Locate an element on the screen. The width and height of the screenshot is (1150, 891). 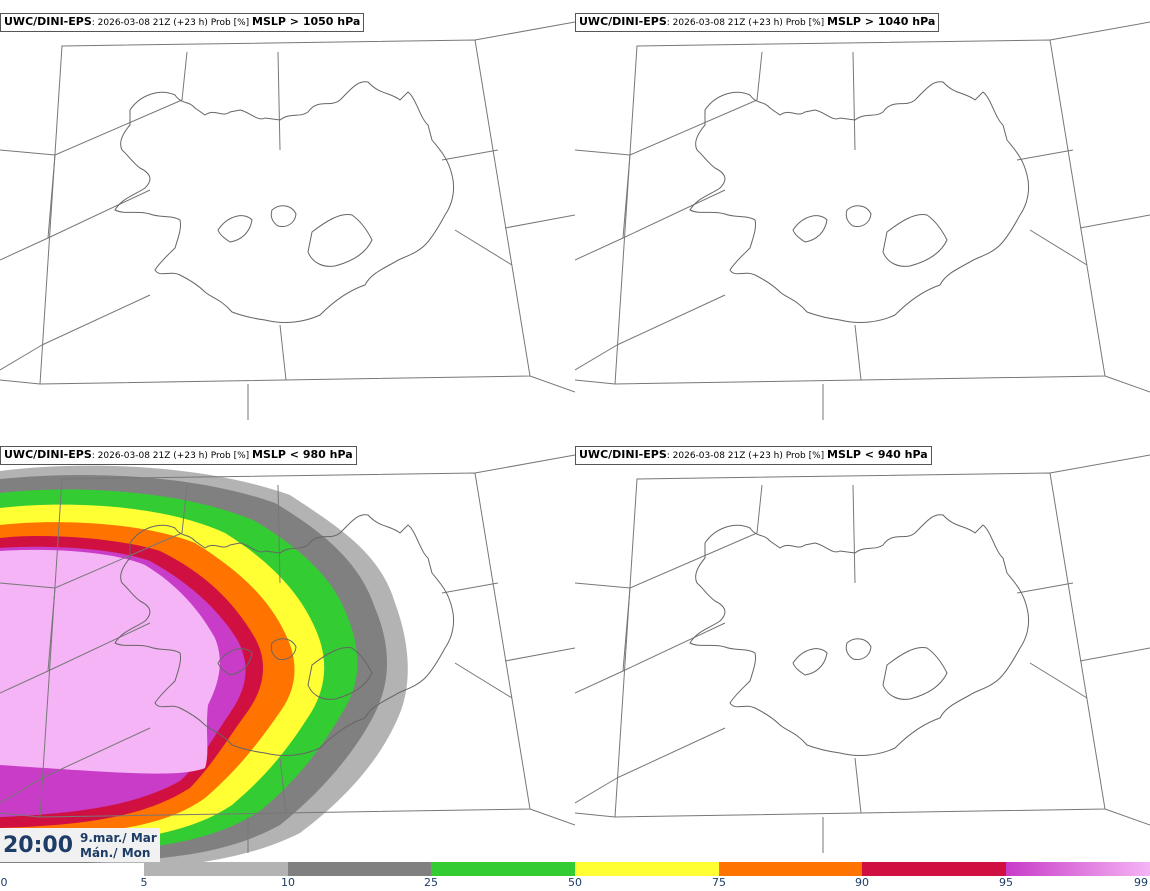
colorbar-tick: 95 is located at coordinates (1006, 882).